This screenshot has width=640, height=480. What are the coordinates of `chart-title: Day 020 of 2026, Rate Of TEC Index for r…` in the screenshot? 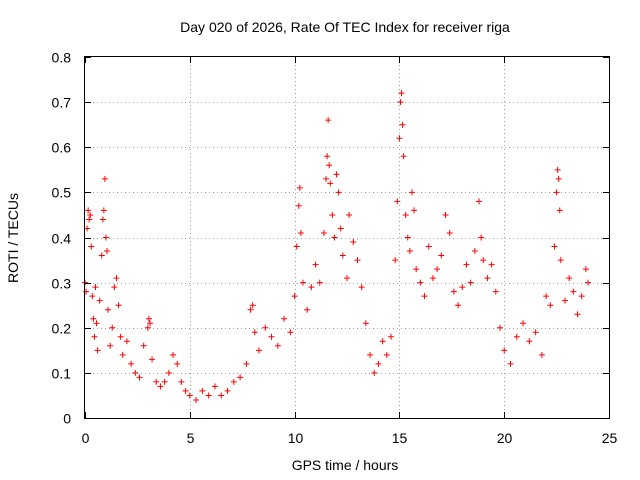 It's located at (345, 27).